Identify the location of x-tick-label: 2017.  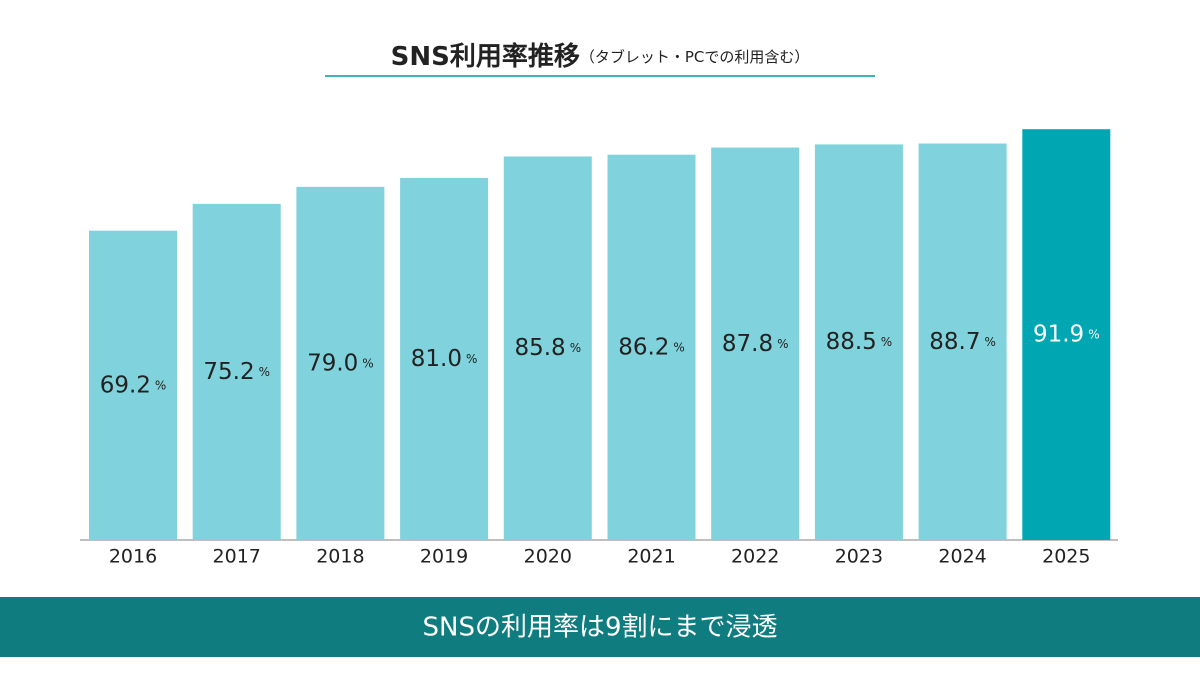
(237, 557).